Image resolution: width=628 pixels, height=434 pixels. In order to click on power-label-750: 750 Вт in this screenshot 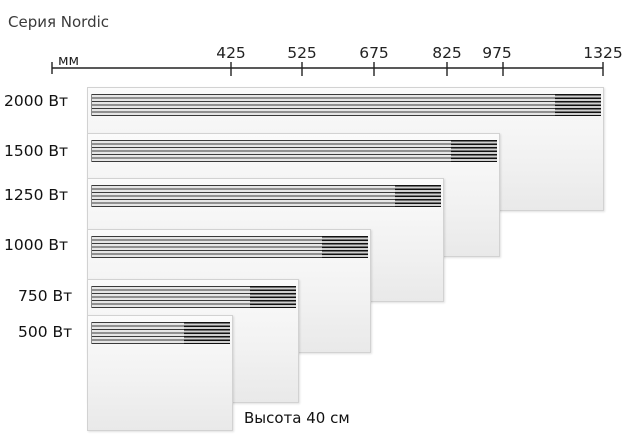, I will do `click(45, 296)`.